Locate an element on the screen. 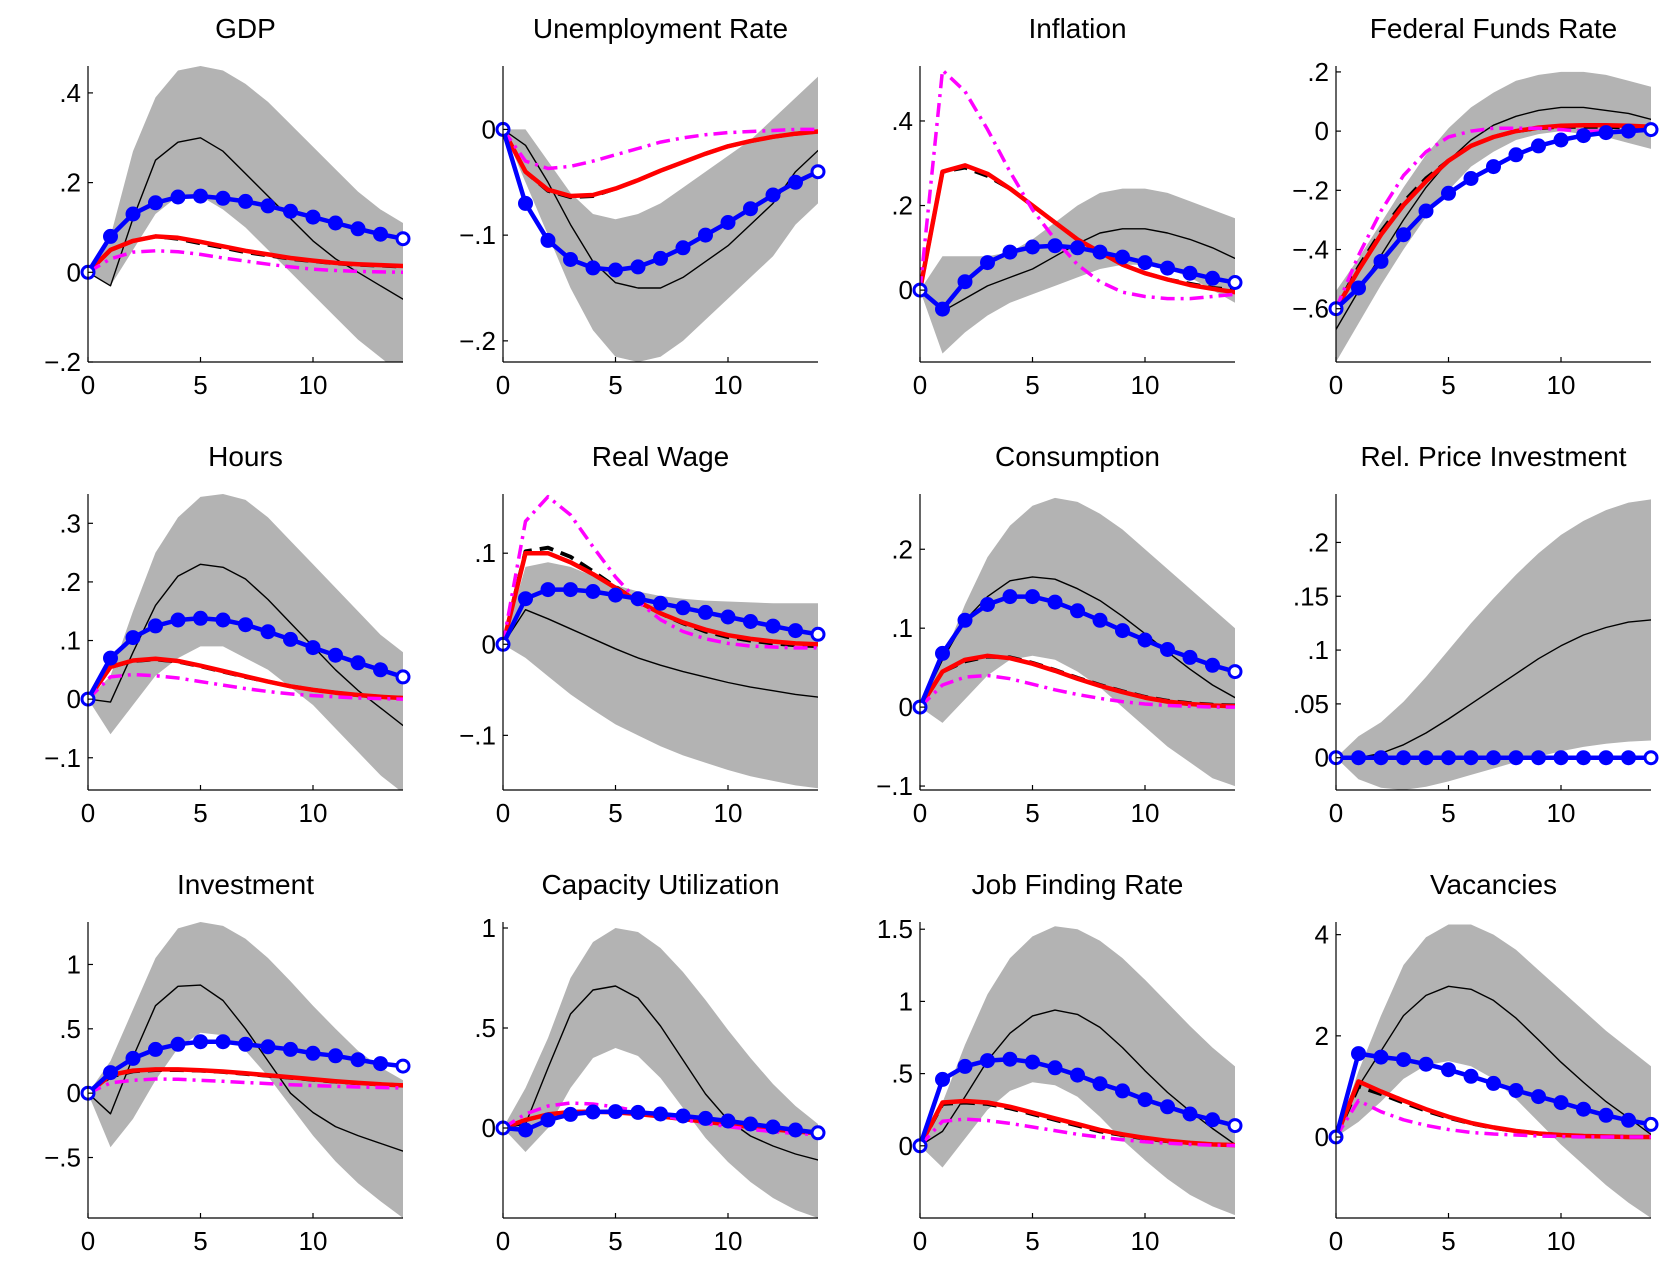  panel-title: Hours is located at coordinates (245, 456).